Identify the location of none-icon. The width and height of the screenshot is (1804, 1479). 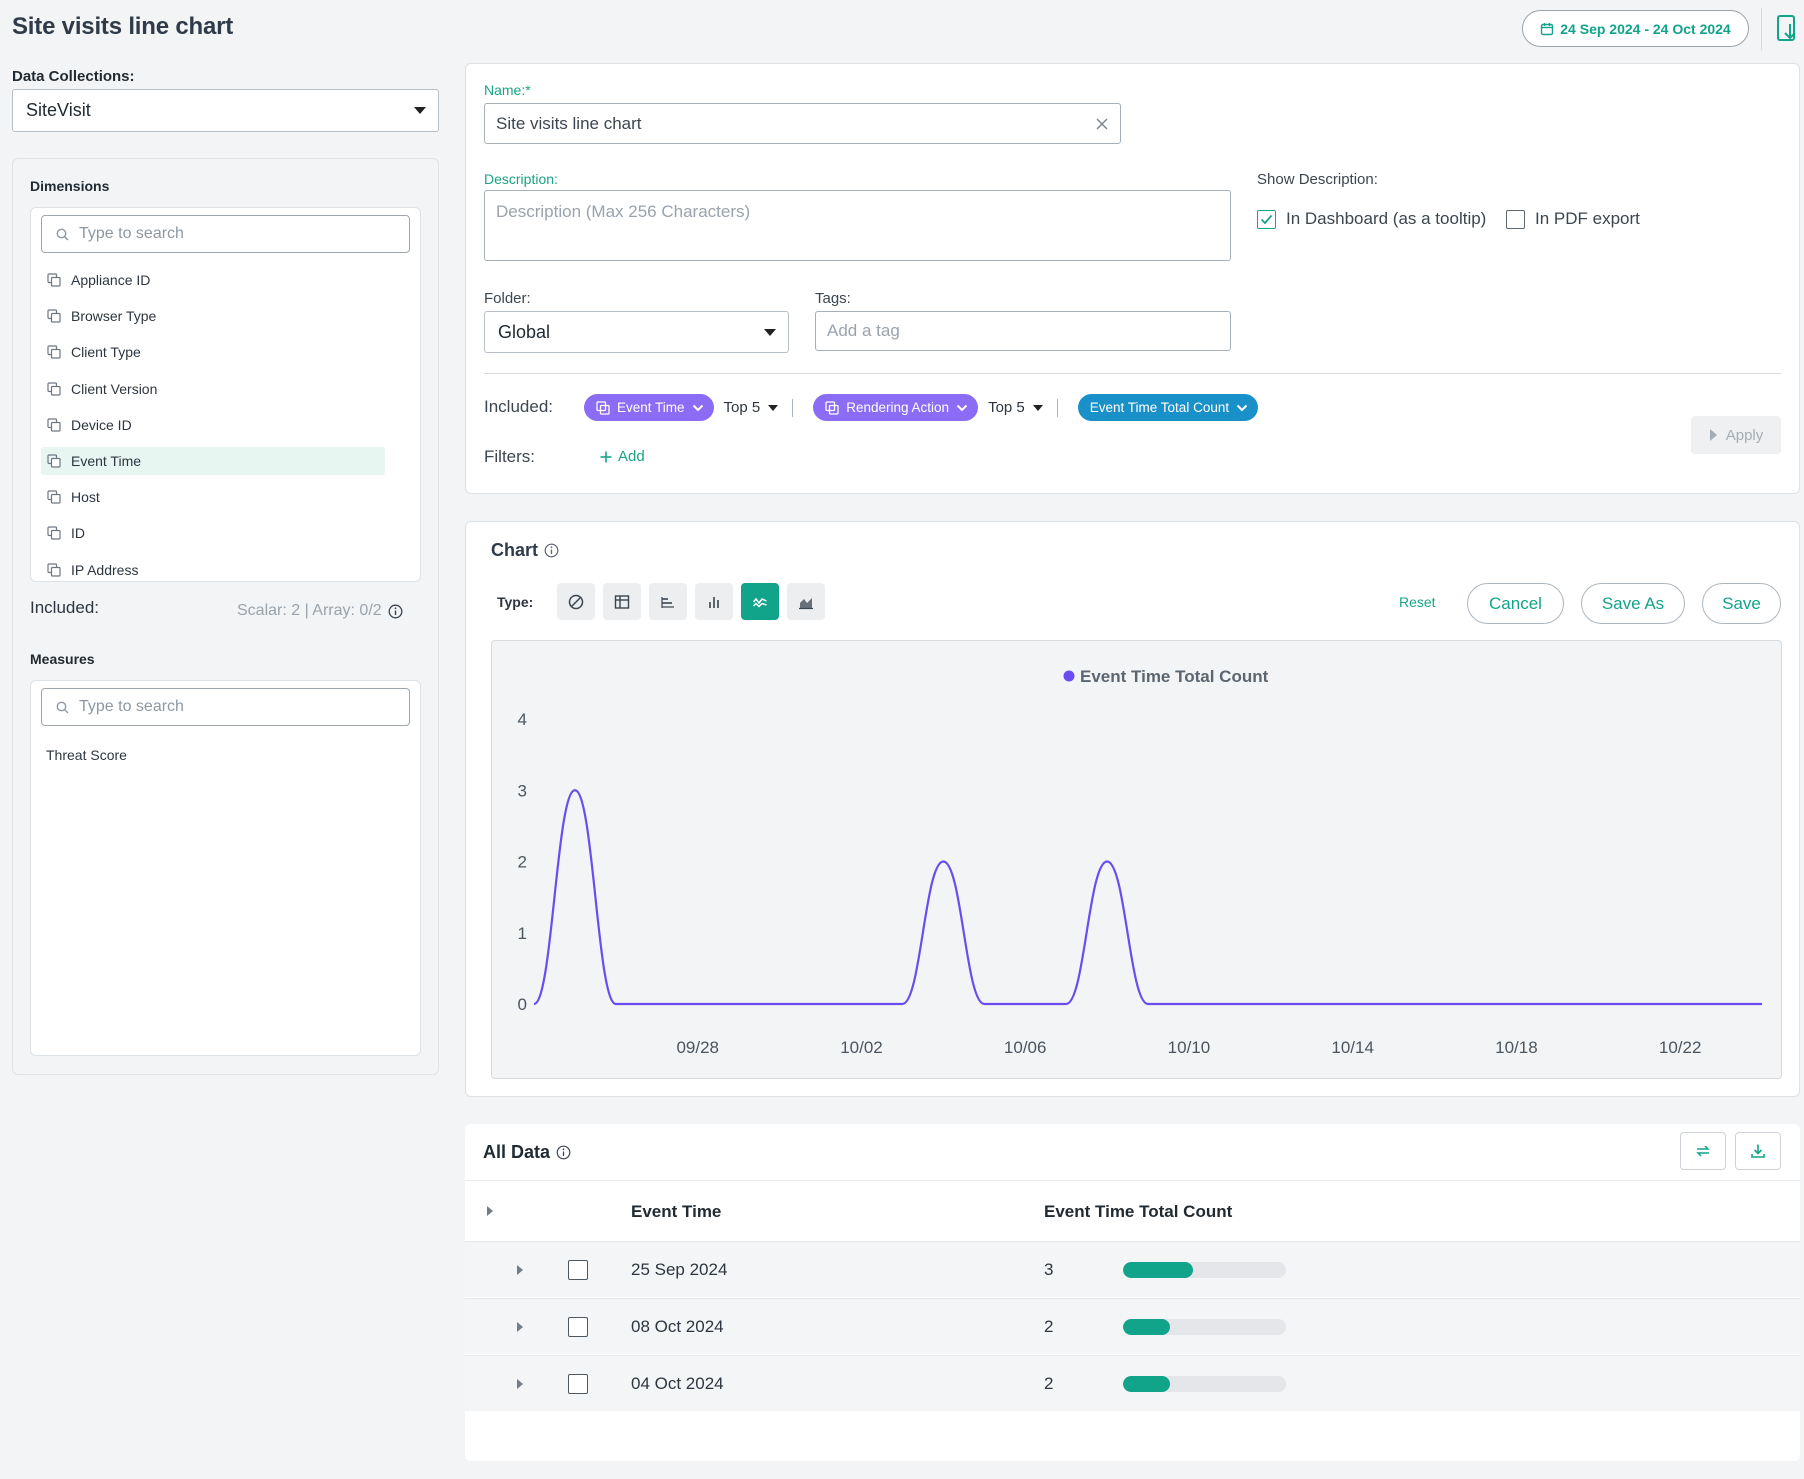
(576, 601).